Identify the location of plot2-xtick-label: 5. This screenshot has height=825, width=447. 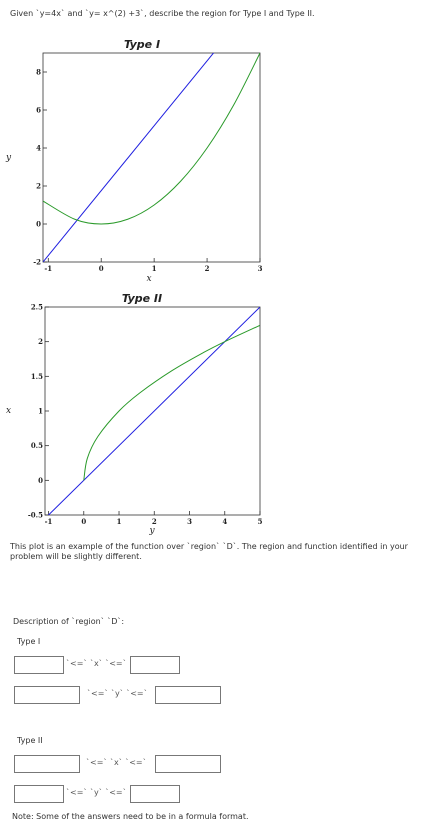
(260, 521).